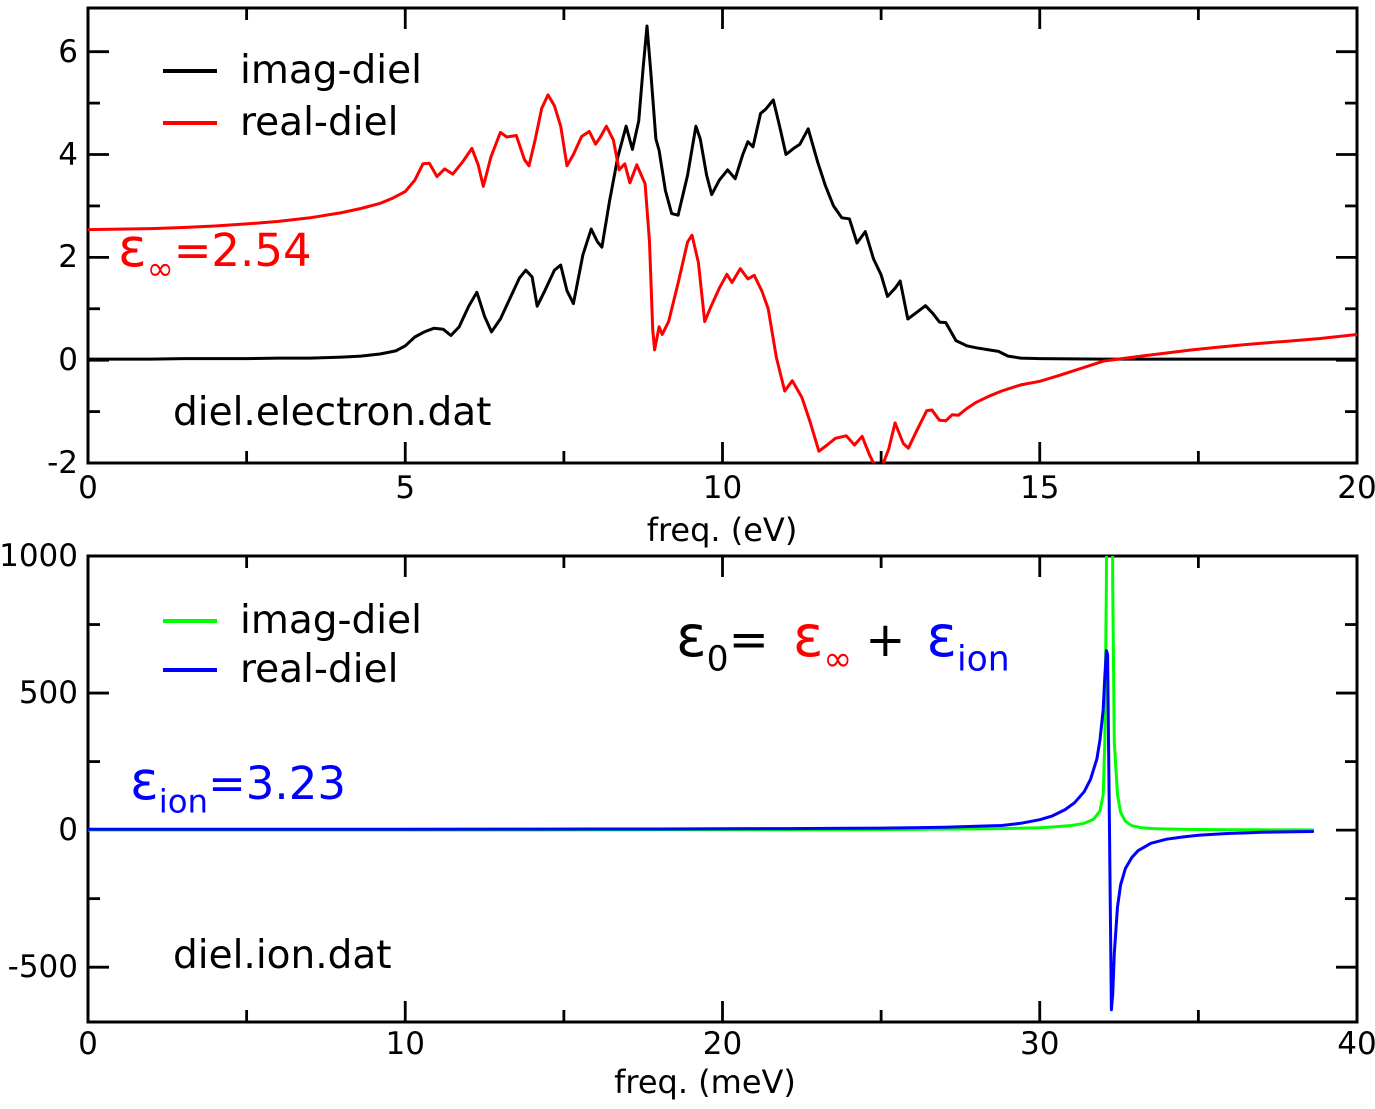  What do you see at coordinates (68, 257) in the screenshot?
I see `y-tick-label-electron-2: 2` at bounding box center [68, 257].